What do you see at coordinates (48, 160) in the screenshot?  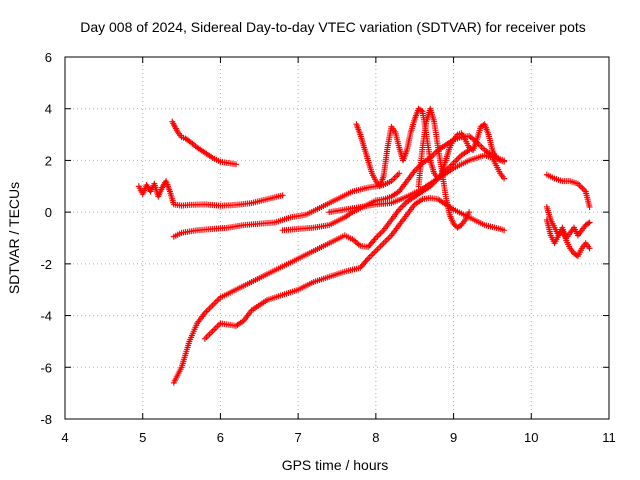 I see `y-tick-label: 2` at bounding box center [48, 160].